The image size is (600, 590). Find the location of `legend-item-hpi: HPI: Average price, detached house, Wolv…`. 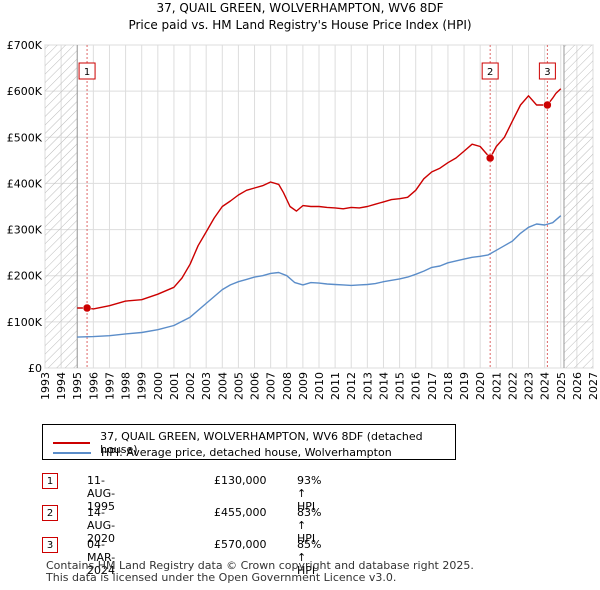

legend-item-hpi: HPI: Average price, detached house, Wolv… is located at coordinates (222, 452).